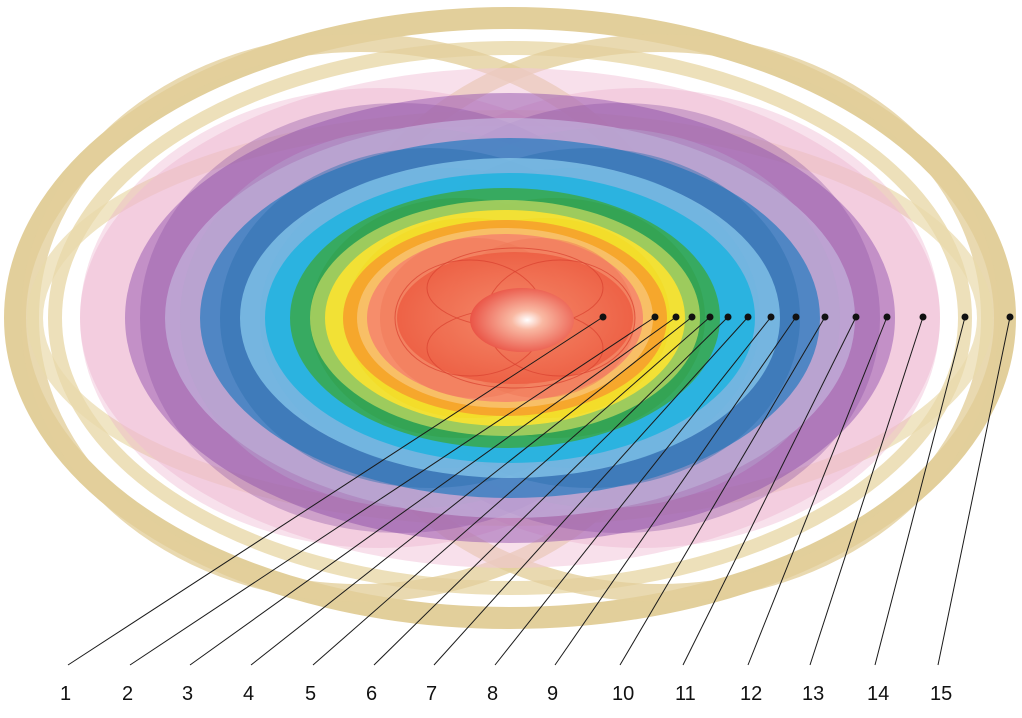 Image resolution: width=1022 pixels, height=718 pixels. Describe the element at coordinates (310, 694) in the screenshot. I see `callout-label-5: 5` at that location.